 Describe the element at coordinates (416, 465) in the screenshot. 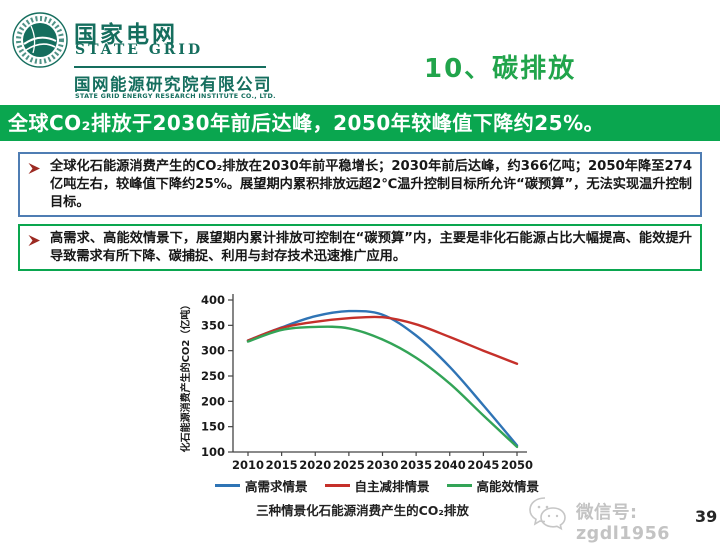

I see `svg-text: 2035` at that location.